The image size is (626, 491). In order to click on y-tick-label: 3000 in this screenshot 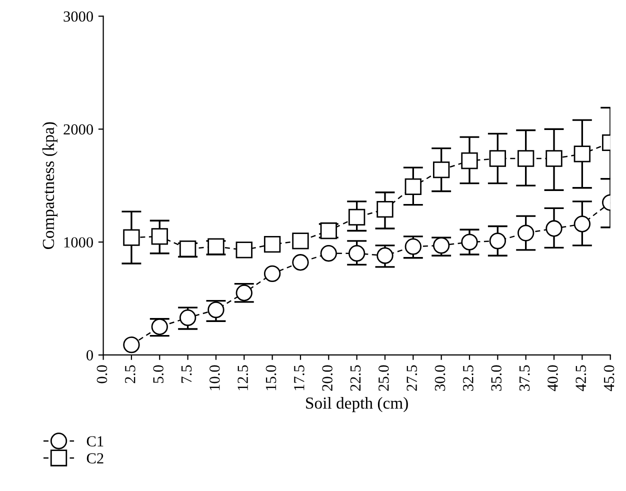, I will do `click(78, 16)`.